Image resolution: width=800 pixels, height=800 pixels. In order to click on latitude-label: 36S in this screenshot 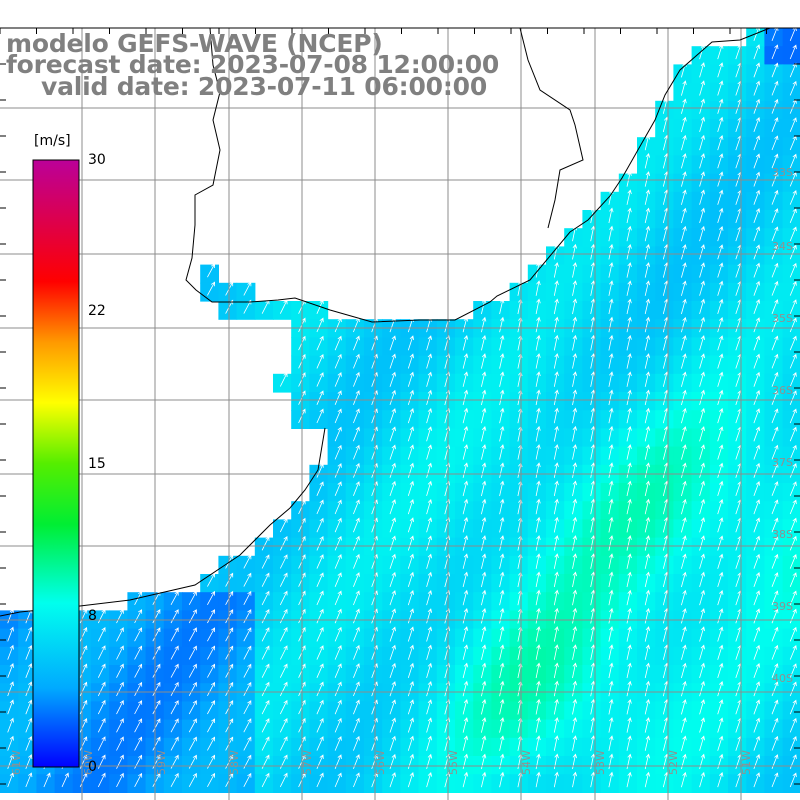, I will do `click(782, 390)`.